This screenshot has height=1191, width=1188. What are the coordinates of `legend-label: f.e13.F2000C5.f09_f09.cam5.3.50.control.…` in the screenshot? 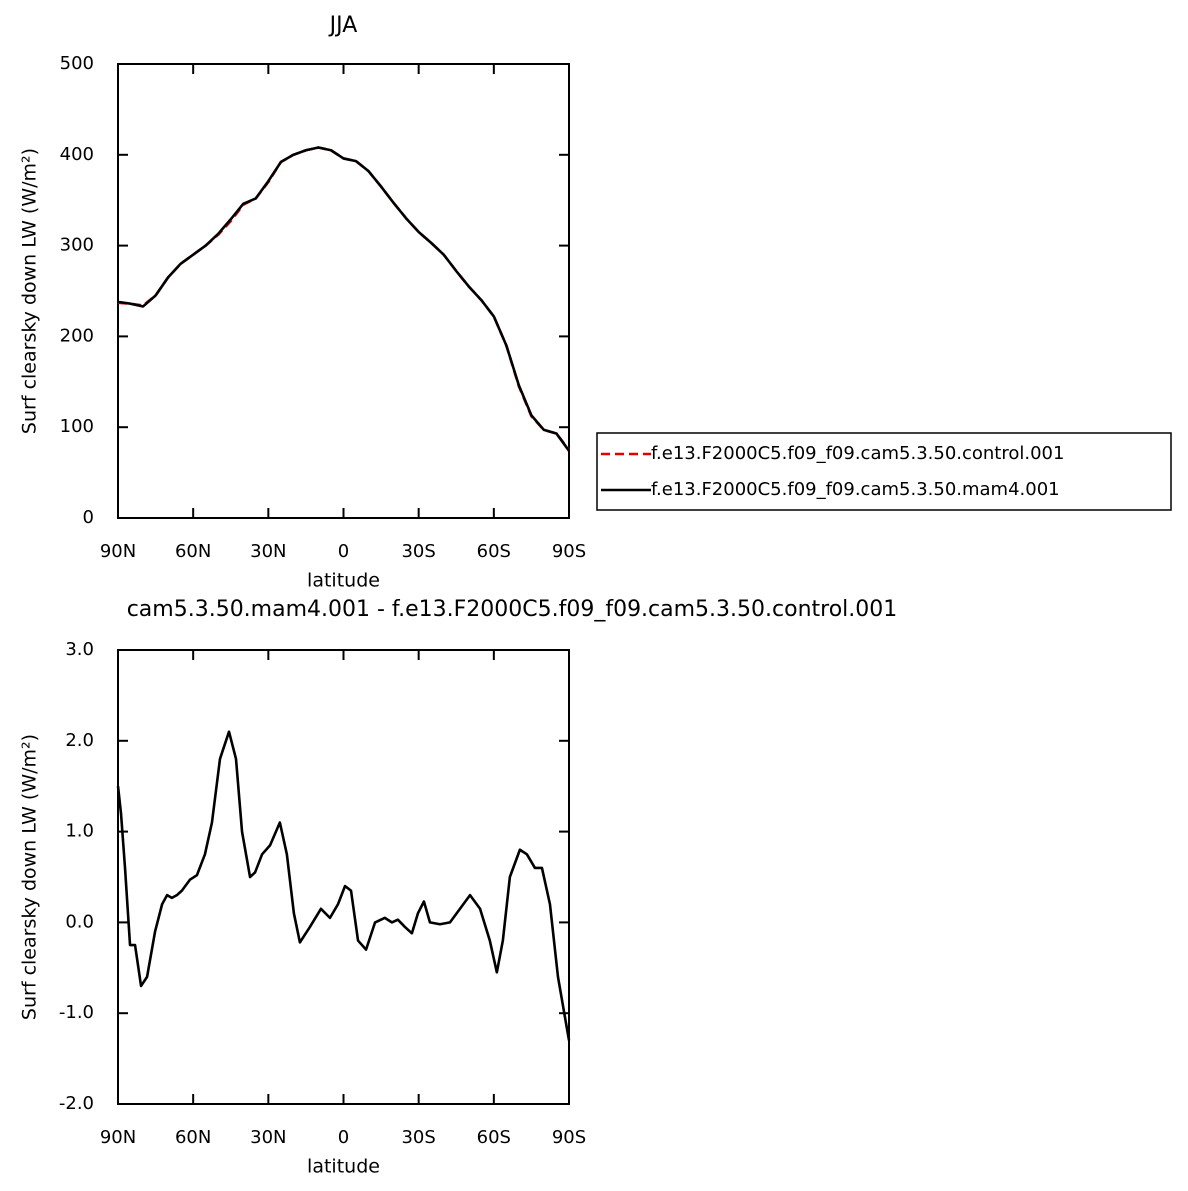 It's located at (857, 453).